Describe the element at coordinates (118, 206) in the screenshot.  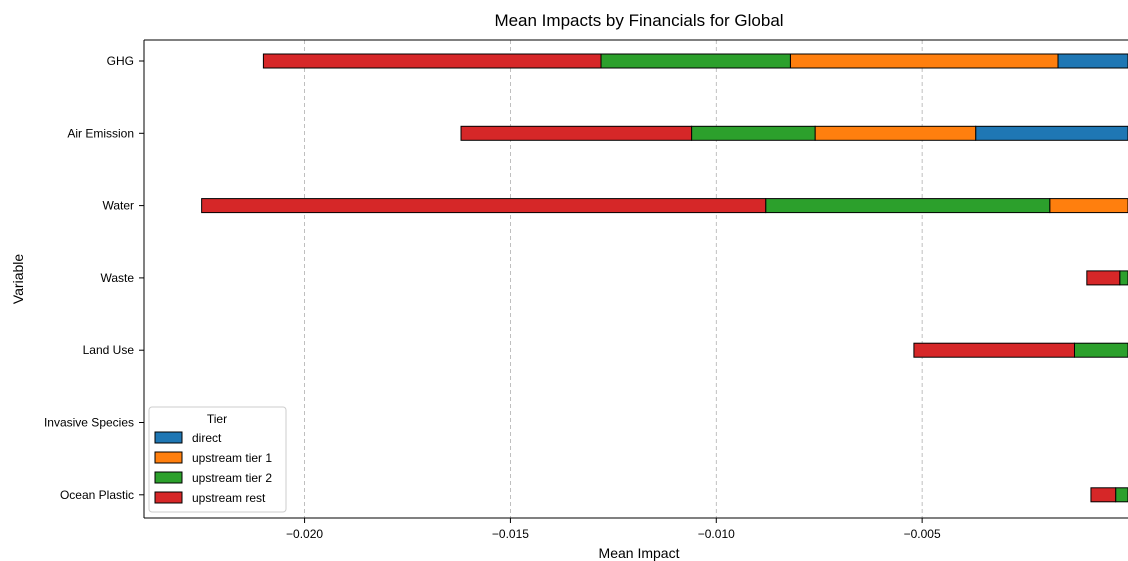
I see `y-tick-label: Water` at that location.